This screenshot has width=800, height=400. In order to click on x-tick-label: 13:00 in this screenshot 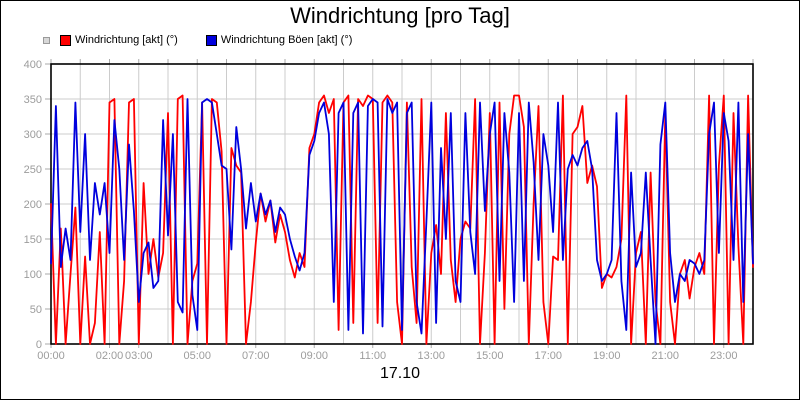, I will do `click(431, 356)`.